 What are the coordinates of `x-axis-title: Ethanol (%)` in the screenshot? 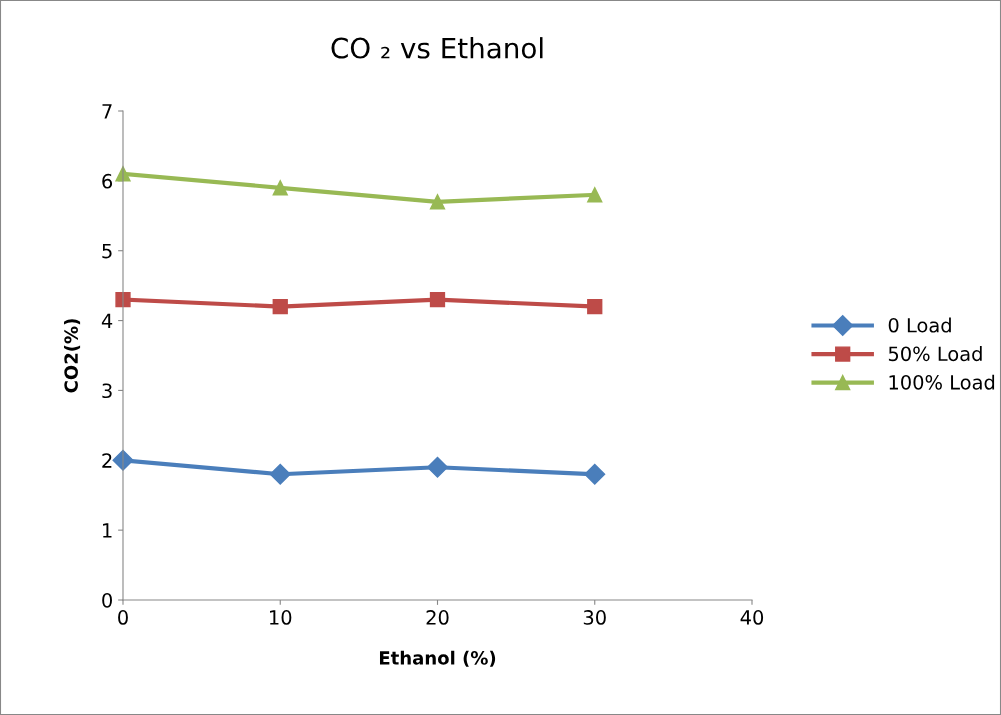 It's located at (437, 658).